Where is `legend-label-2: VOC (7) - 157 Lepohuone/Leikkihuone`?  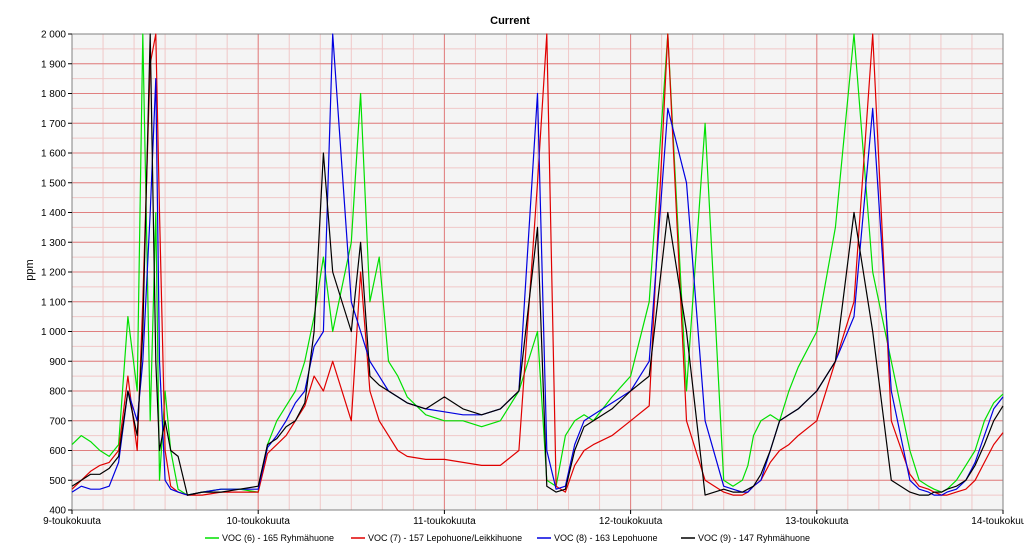
legend-label-2: VOC (7) - 157 Lepohuone/Leikkihuone is located at coordinates (445, 538).